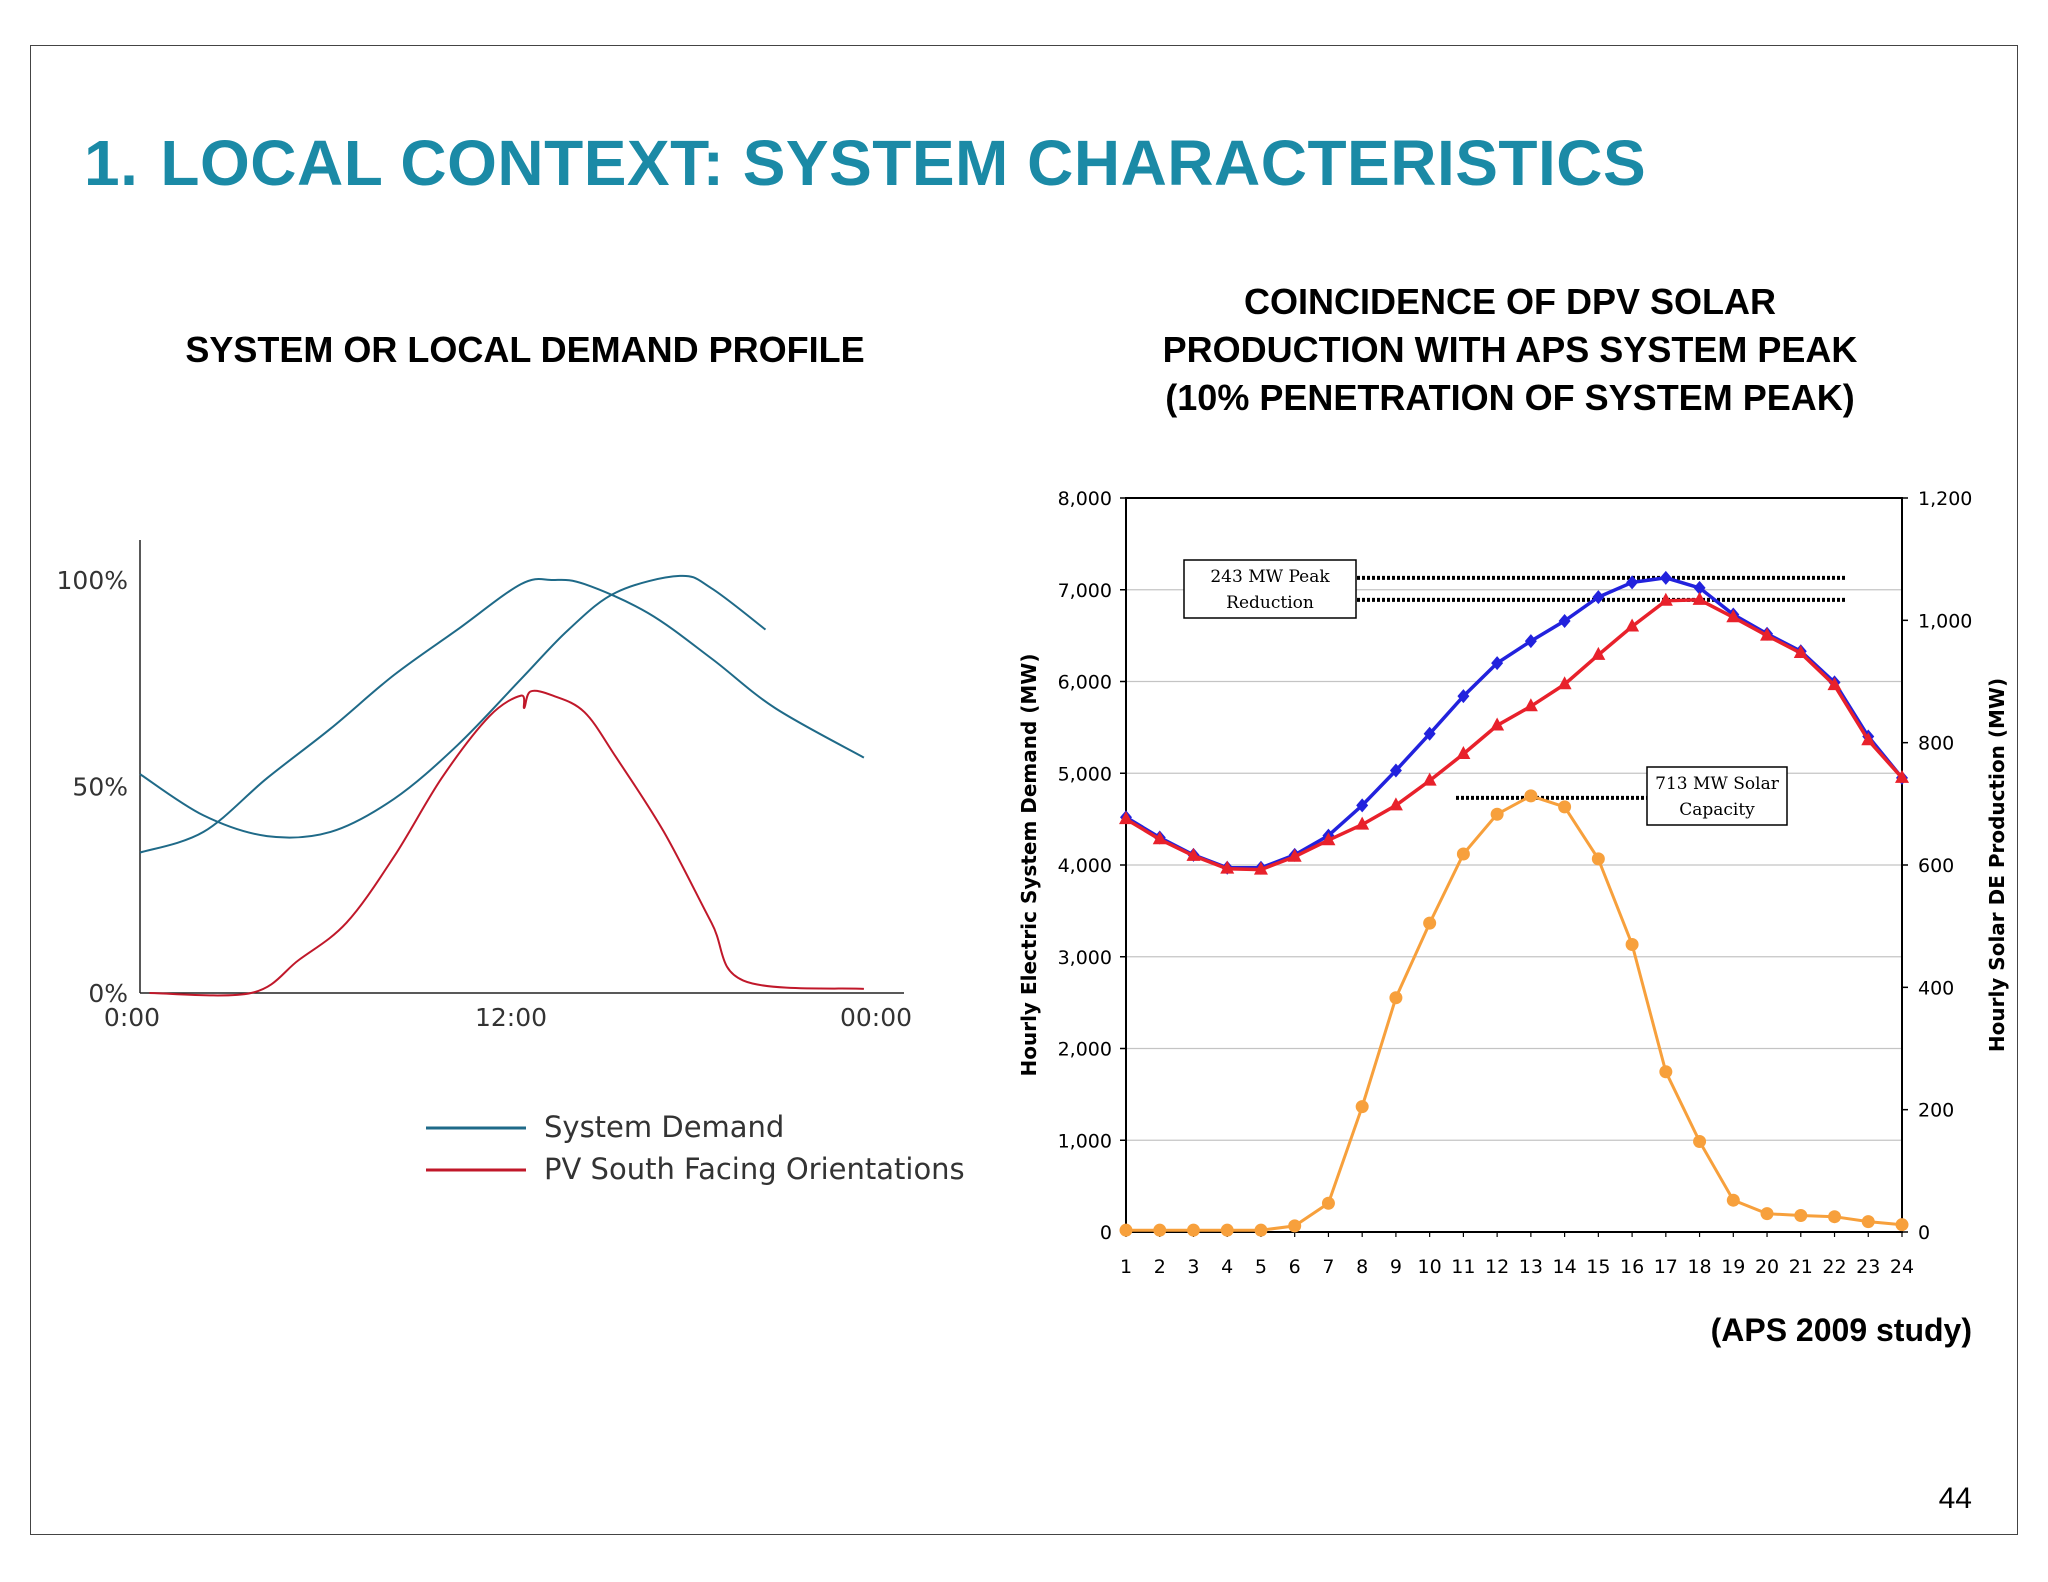  I want to click on page-number: 44, so click(1955, 1498).